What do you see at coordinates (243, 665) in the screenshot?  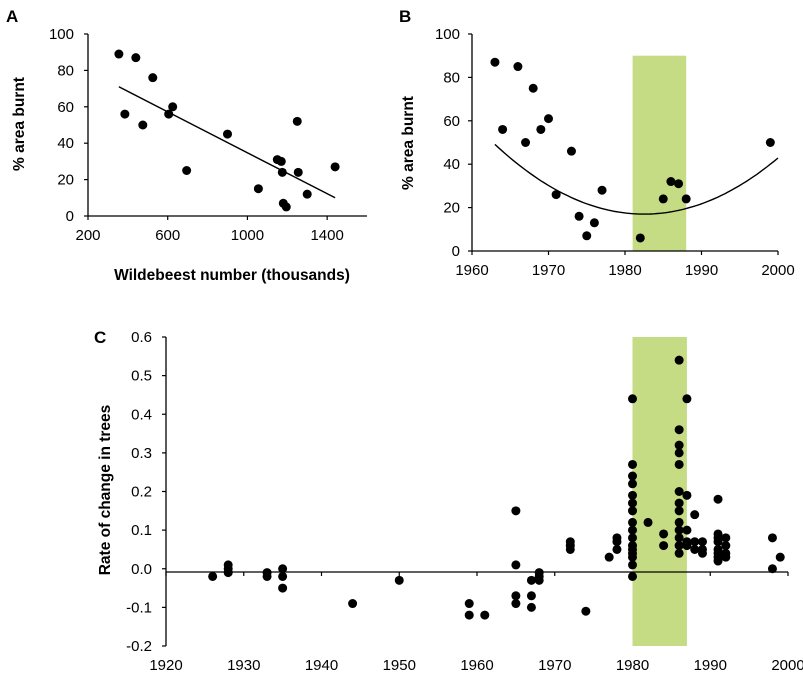 I see `panel-c-x-tick-label: 1930` at bounding box center [243, 665].